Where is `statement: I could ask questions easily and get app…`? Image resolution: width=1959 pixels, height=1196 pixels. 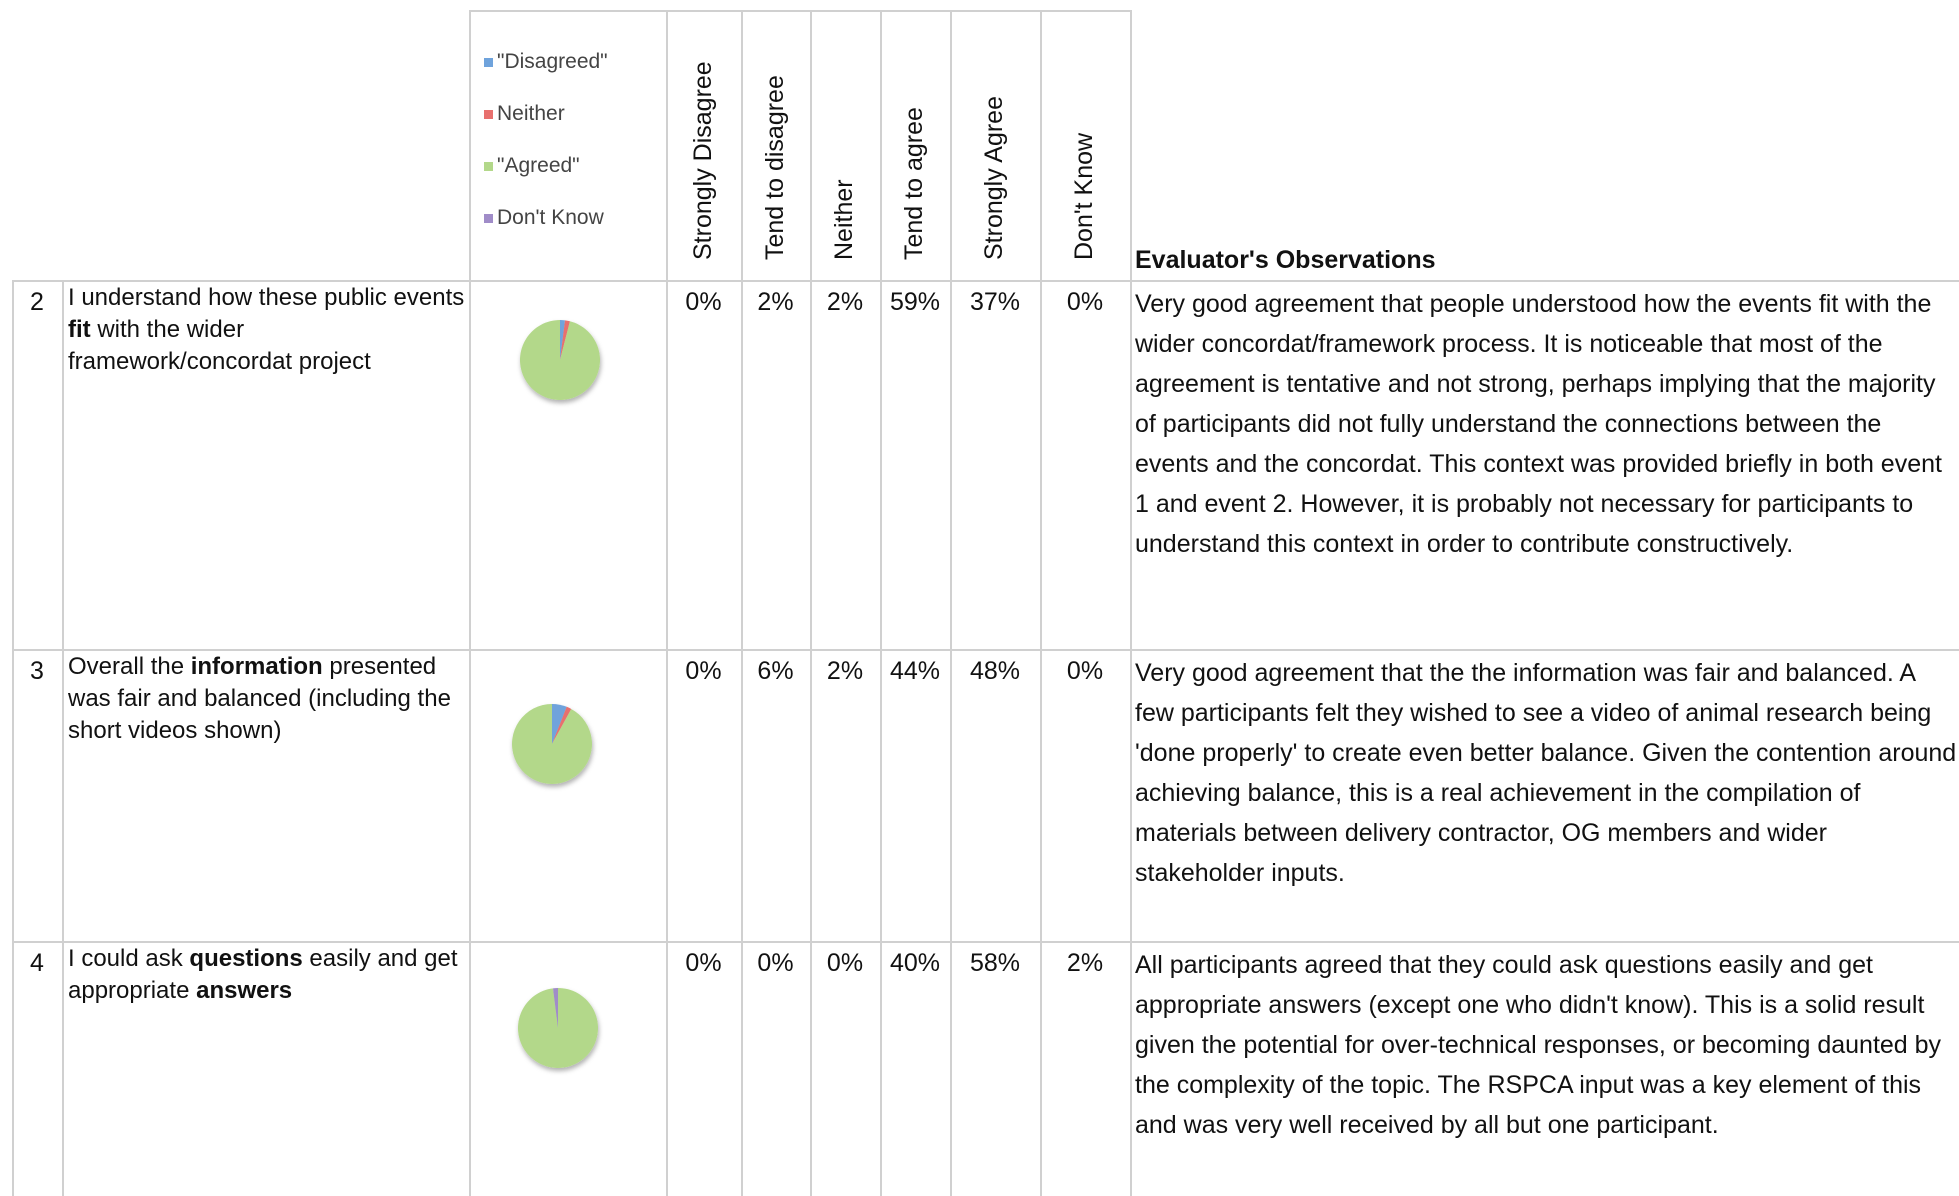 statement: I could ask questions easily and get app… is located at coordinates (268, 975).